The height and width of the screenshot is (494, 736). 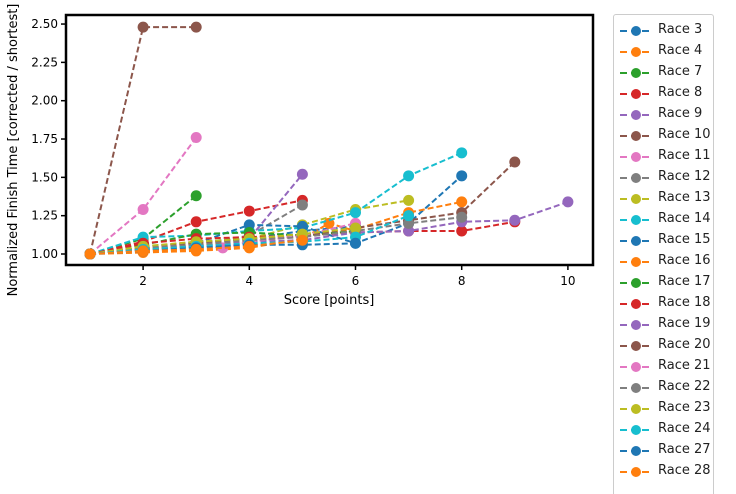 I want to click on legend-item: Race 4, so click(x=664, y=51).